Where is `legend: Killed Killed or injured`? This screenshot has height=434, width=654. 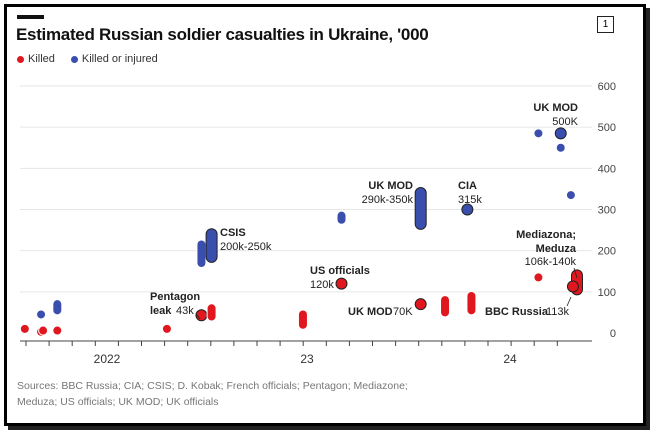 legend: Killed Killed or injured is located at coordinates (87, 59).